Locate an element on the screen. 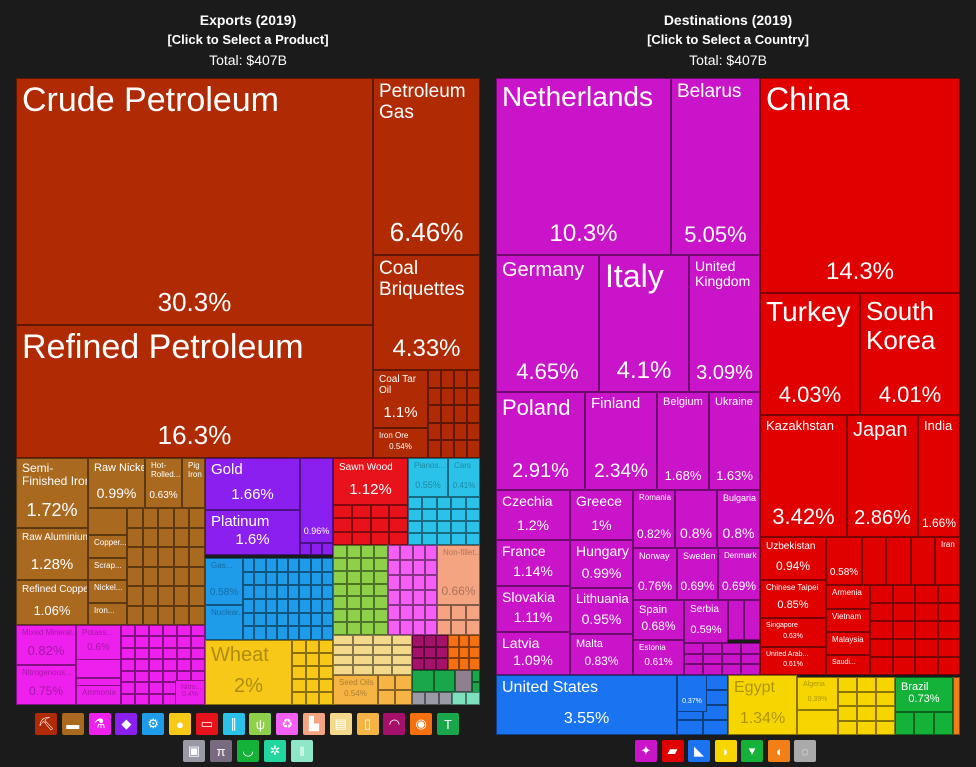 This screenshot has height=767, width=976. treemap-tile-malaysia: Malaysia is located at coordinates (848, 643).